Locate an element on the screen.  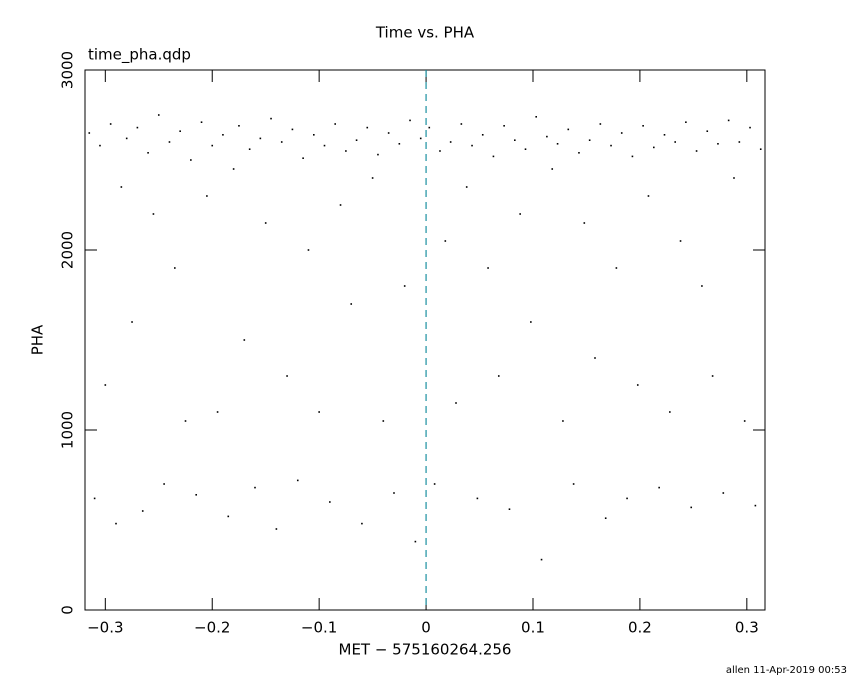
x-tick-label: −0.2 is located at coordinates (212, 628).